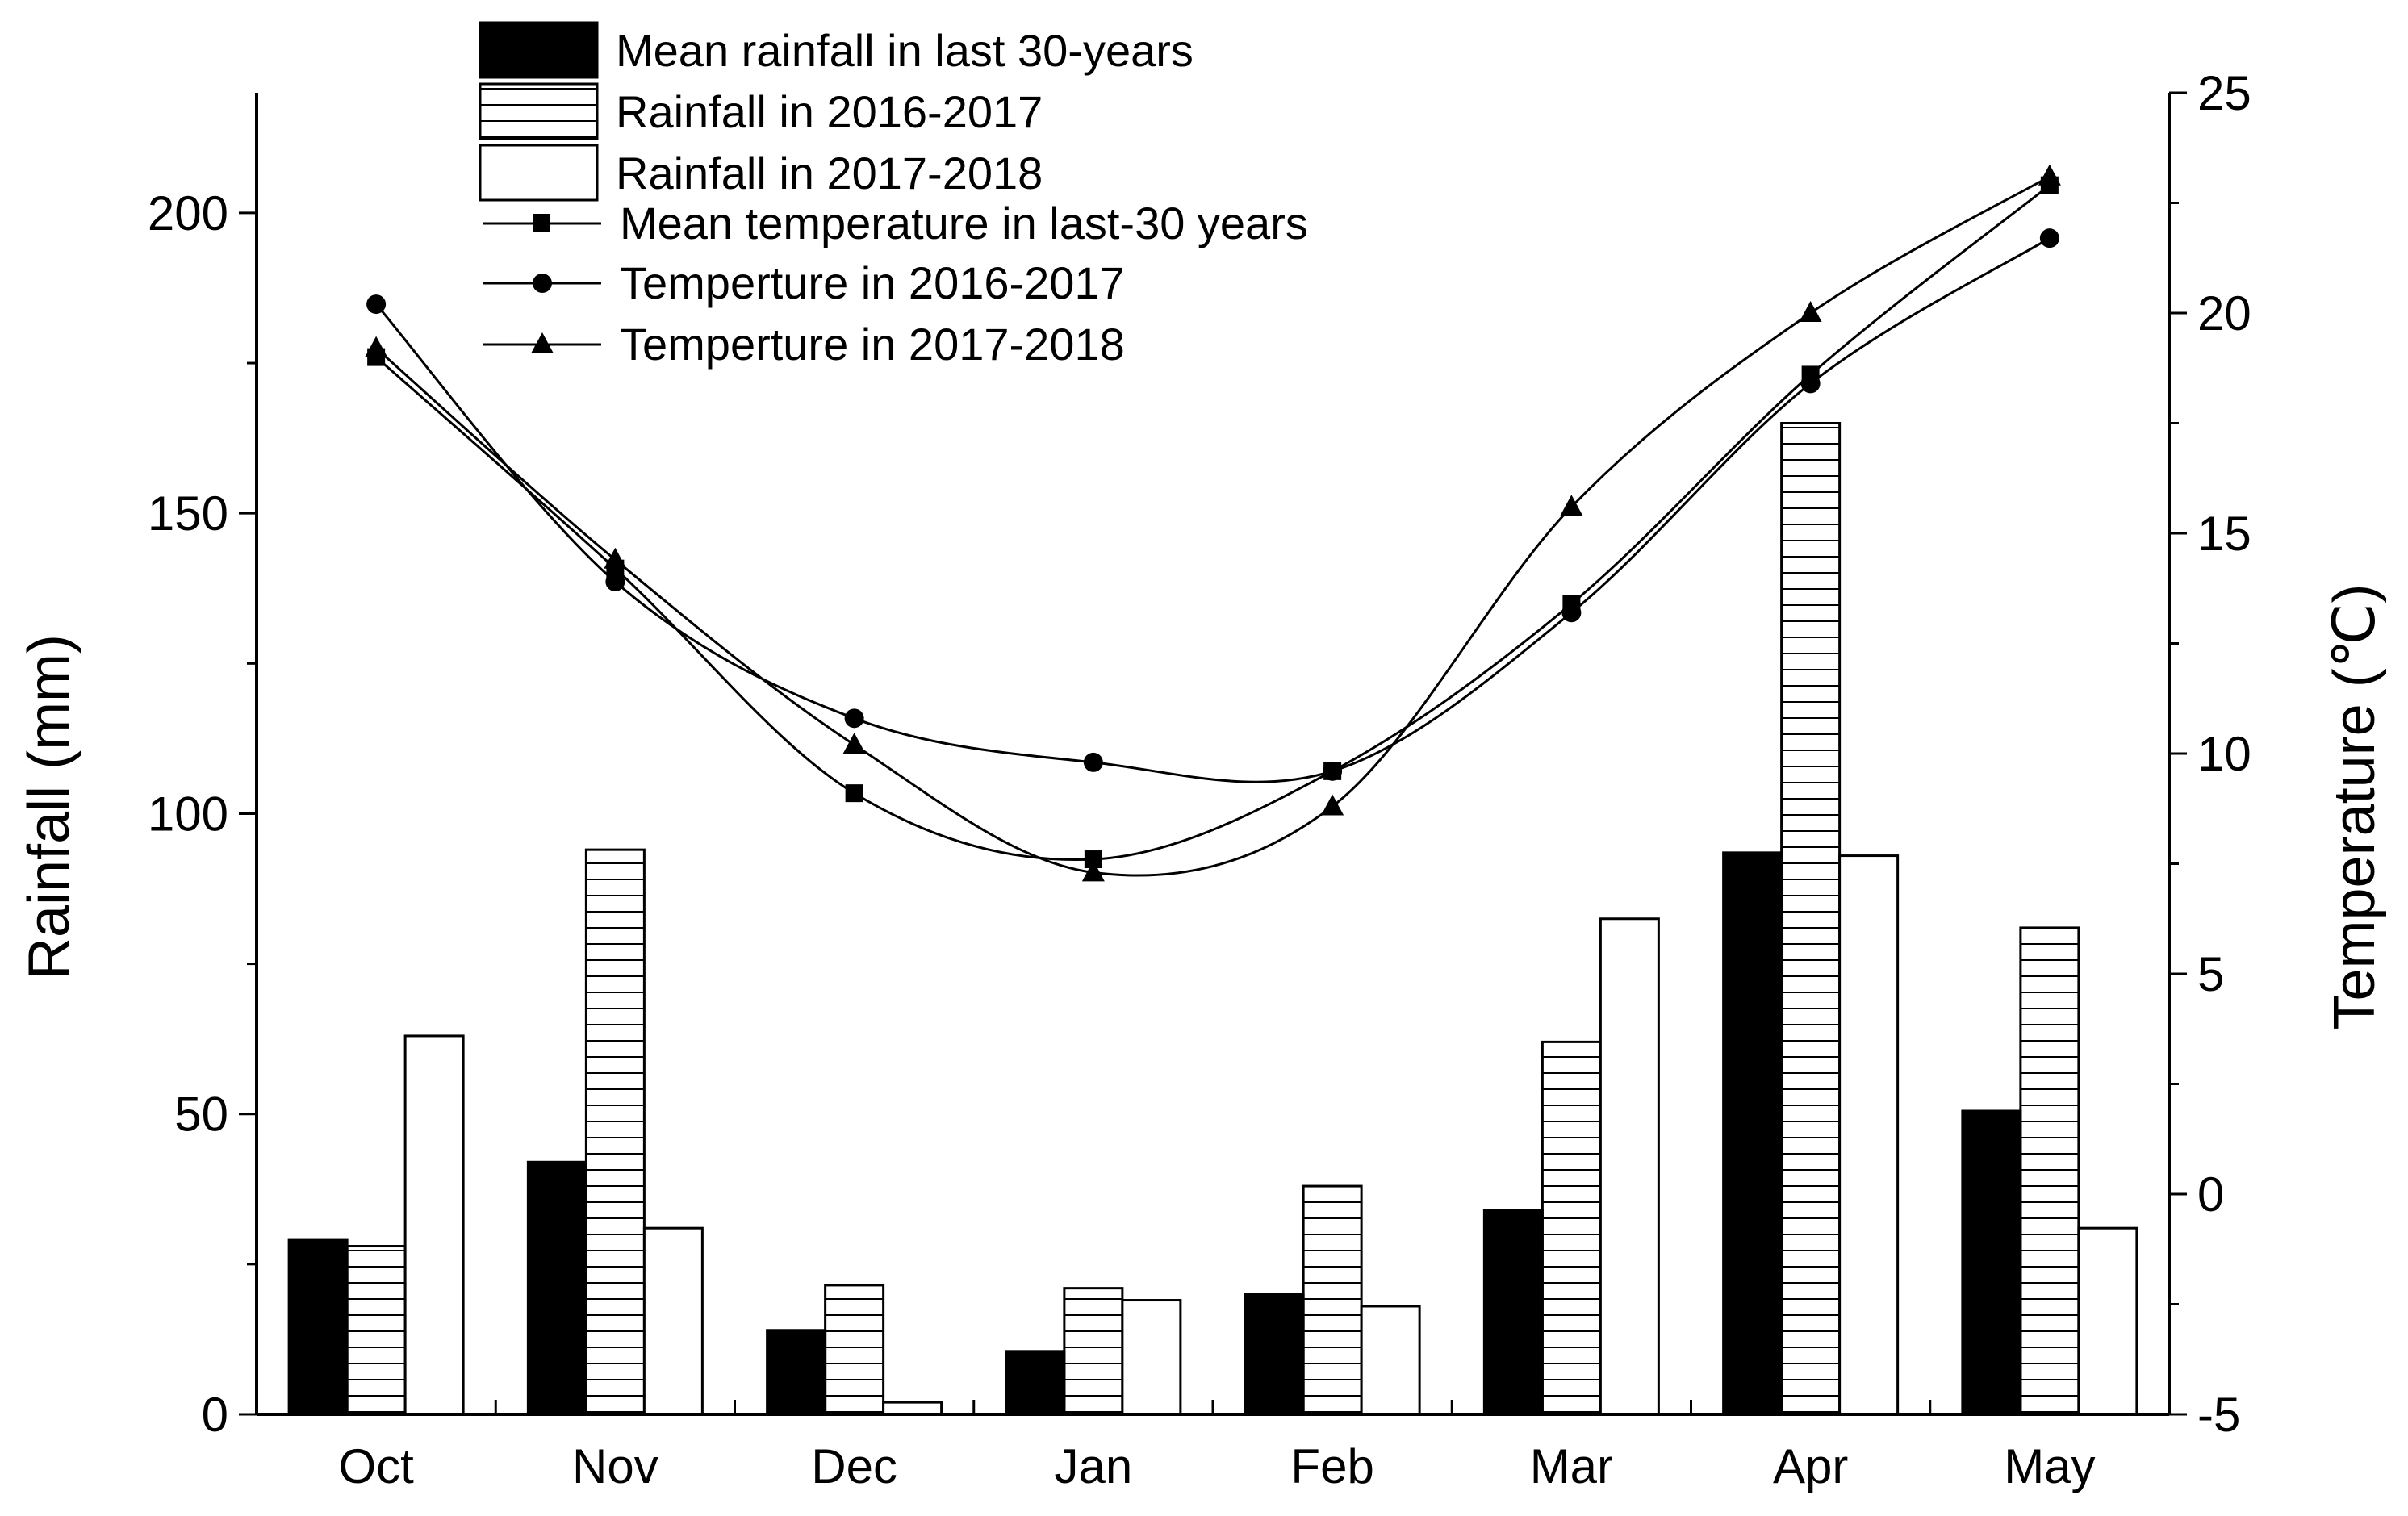  Describe the element at coordinates (905, 51) in the screenshot. I see `legend-label-mean-rainfall: Mean rainfall in last 30-years` at that location.